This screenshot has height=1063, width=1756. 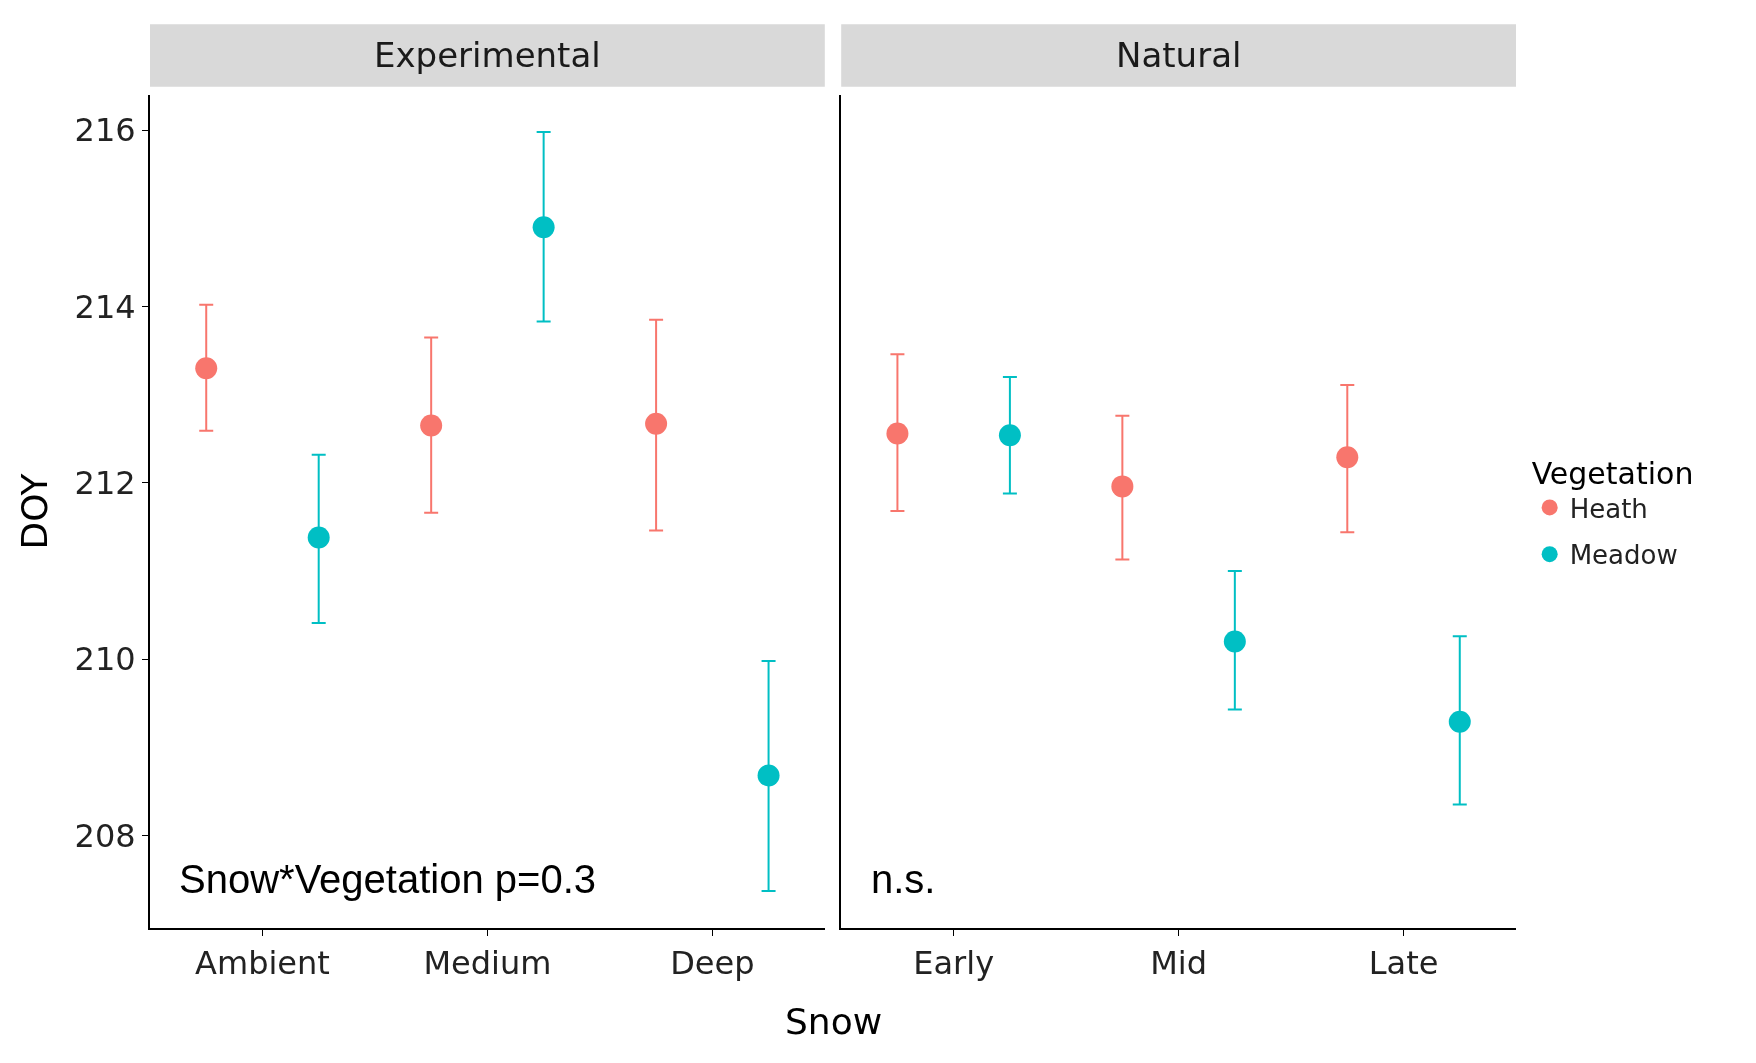 I want to click on x-tick-label: Early, so click(x=954, y=963).